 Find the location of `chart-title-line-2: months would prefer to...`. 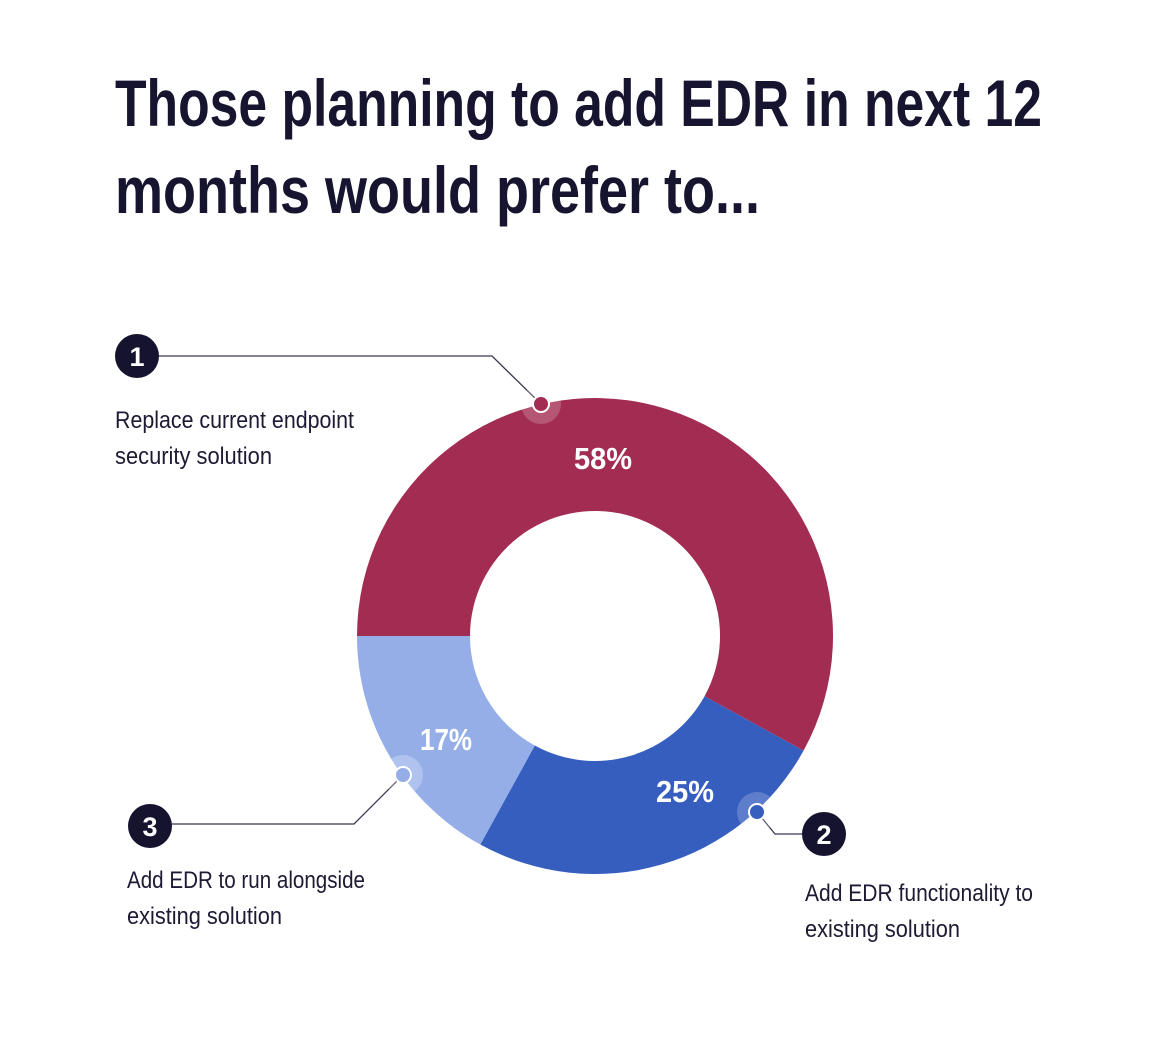

chart-title-line-2: months would prefer to... is located at coordinates (437, 190).